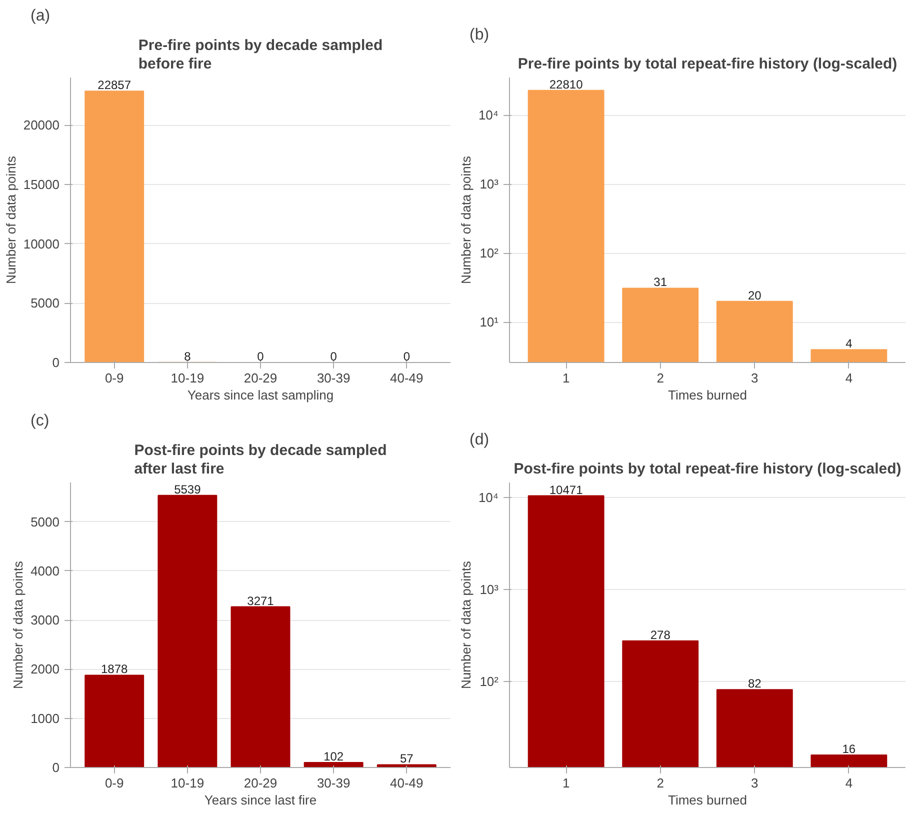 The width and height of the screenshot is (917, 820). I want to click on data-label: 102, so click(334, 756).